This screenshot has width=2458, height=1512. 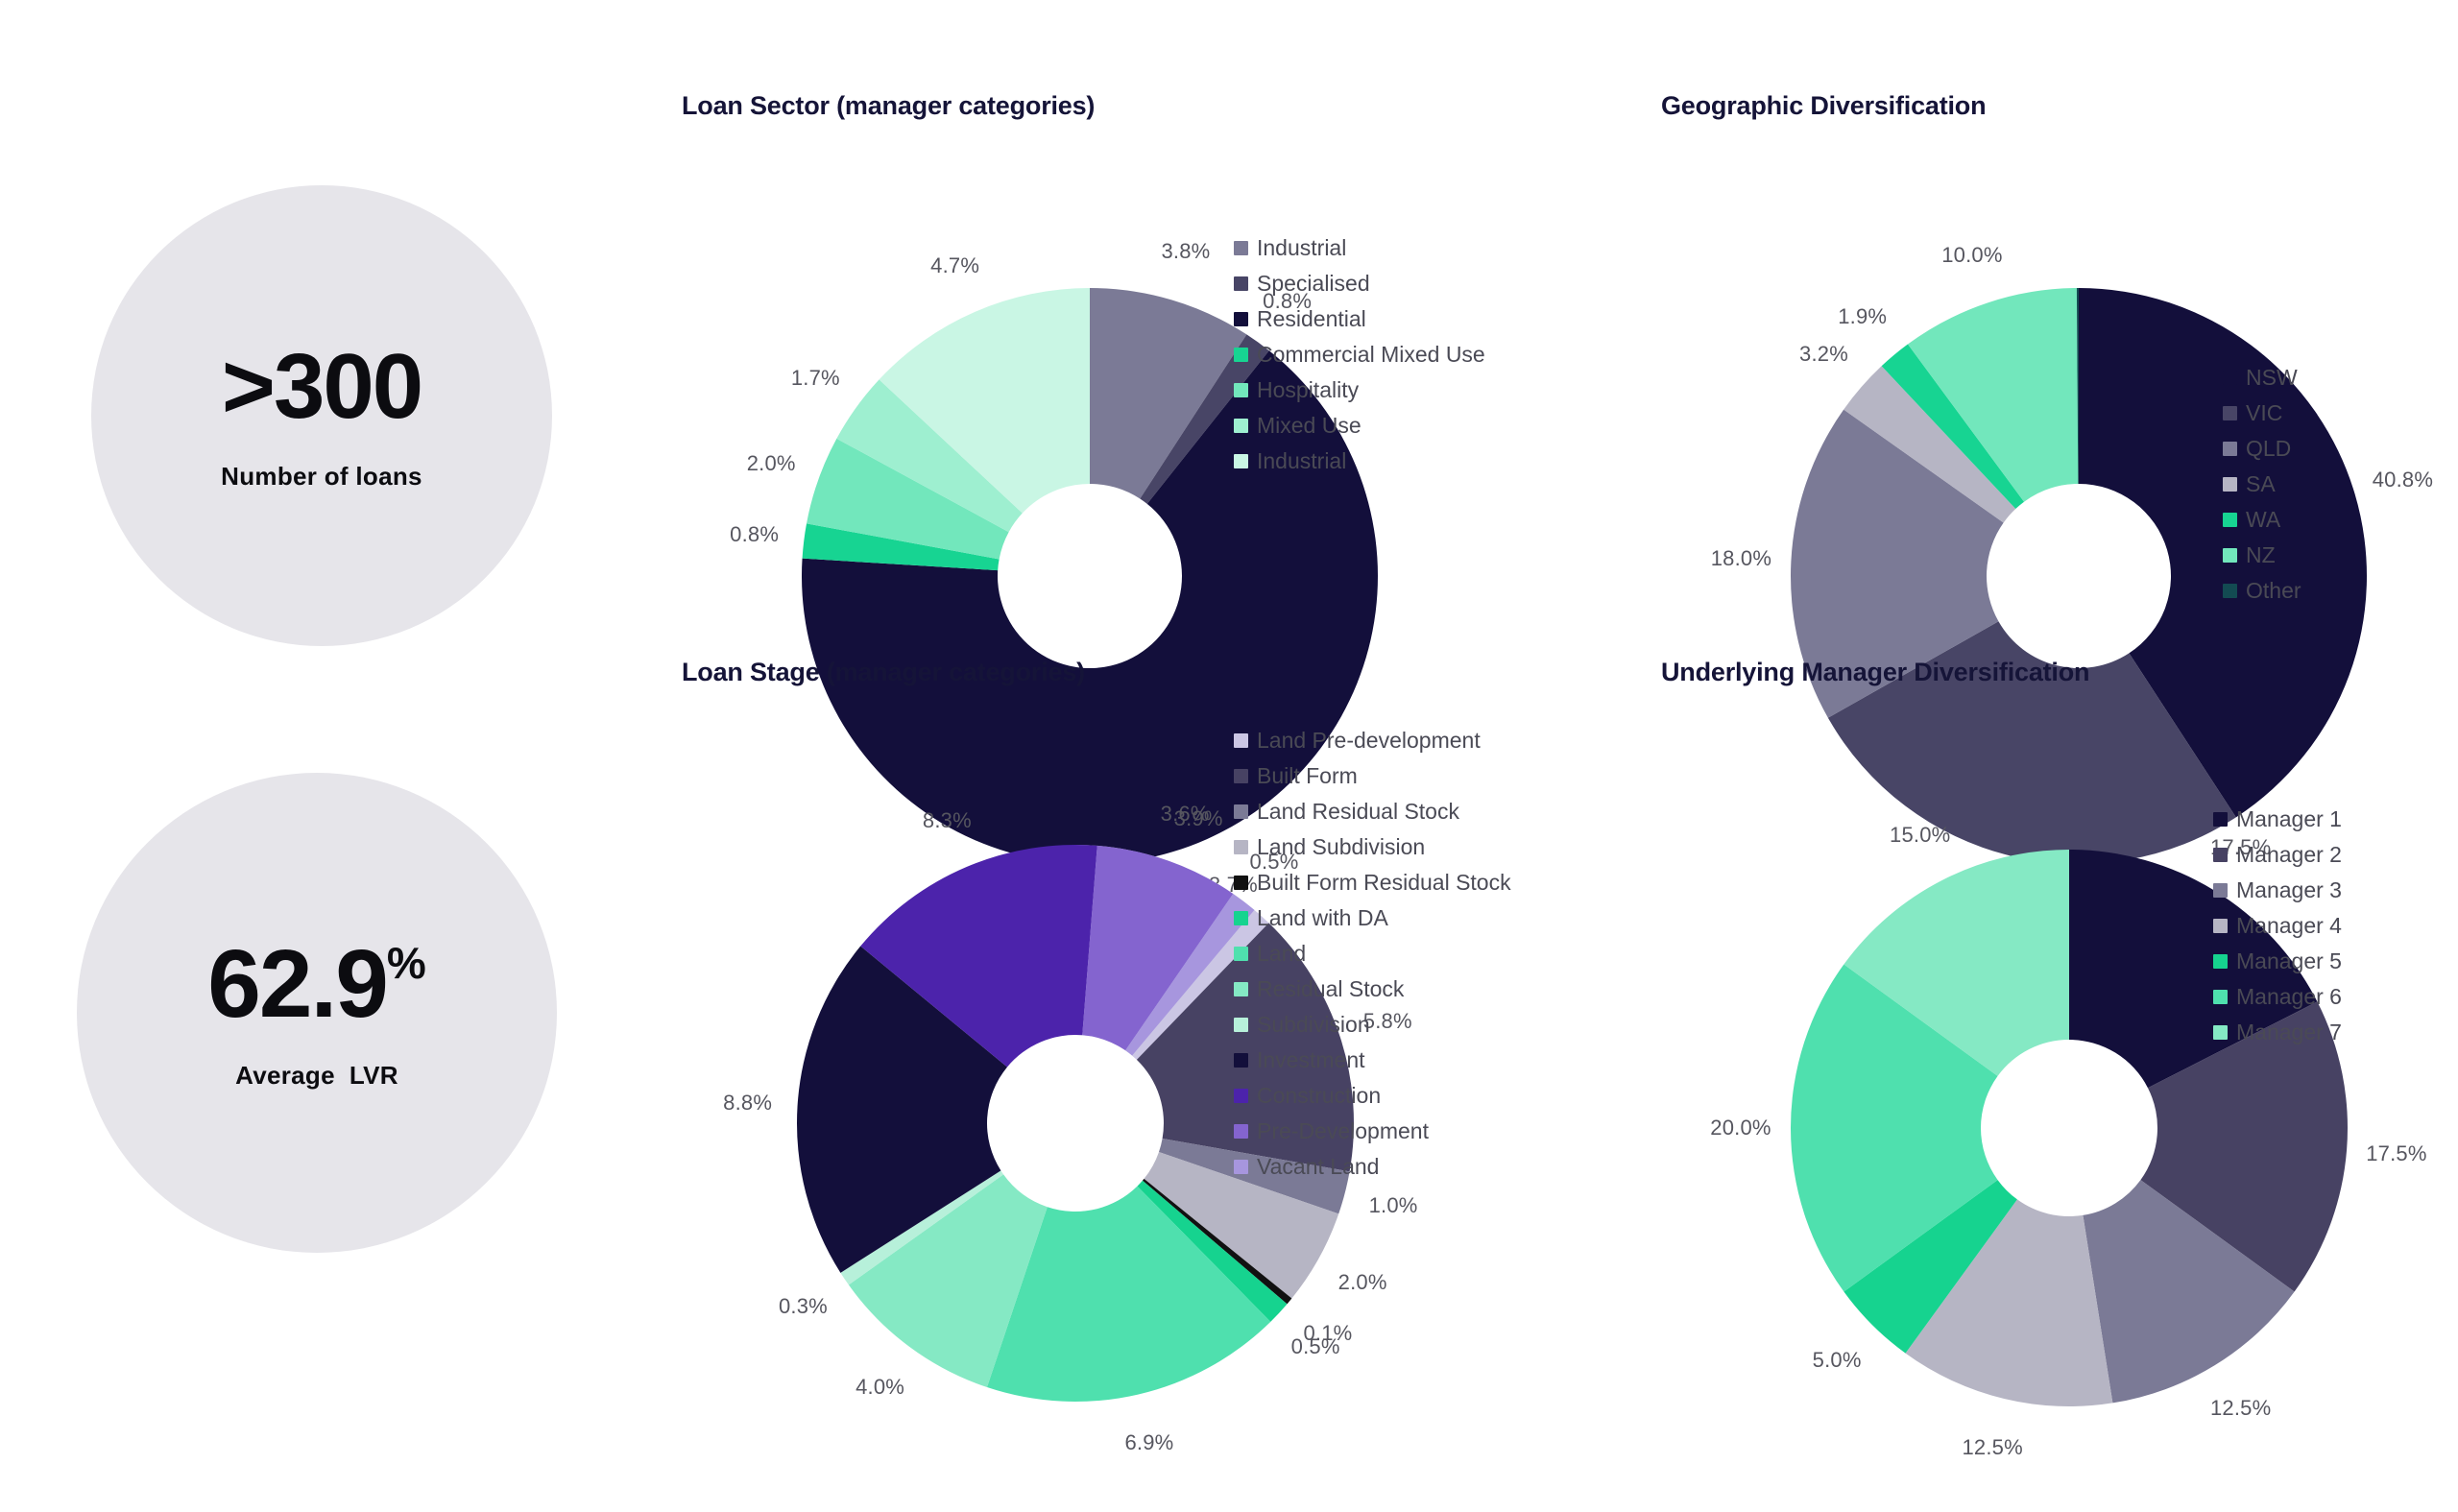 What do you see at coordinates (1360, 390) in the screenshot?
I see `legend-item: Hospitality` at bounding box center [1360, 390].